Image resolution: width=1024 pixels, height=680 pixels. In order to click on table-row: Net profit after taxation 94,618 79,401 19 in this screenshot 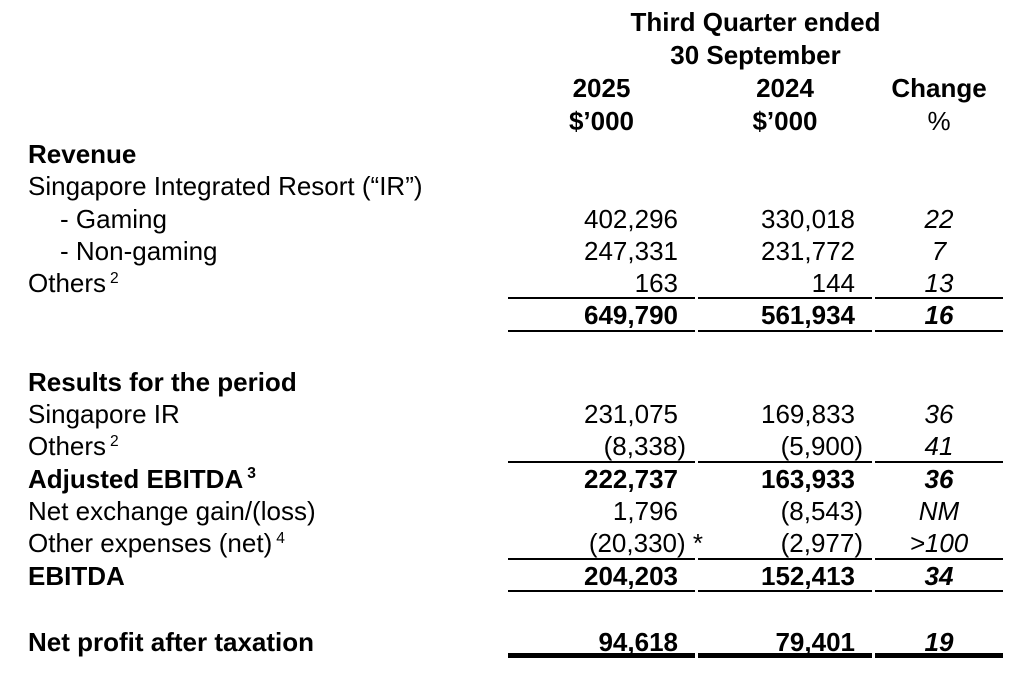, I will do `click(512, 642)`.